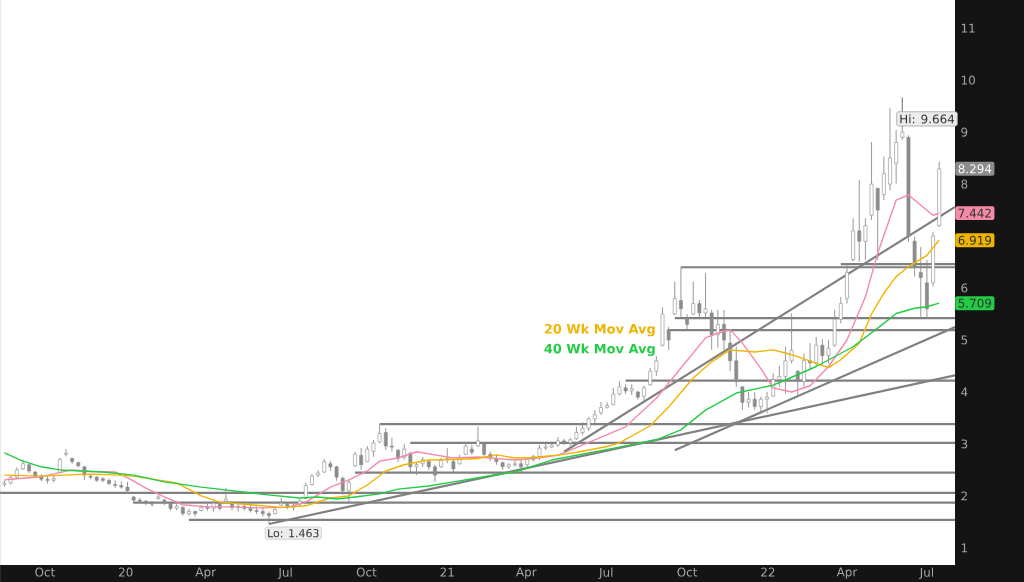  I want to click on annotation: 7.442, so click(974, 213).